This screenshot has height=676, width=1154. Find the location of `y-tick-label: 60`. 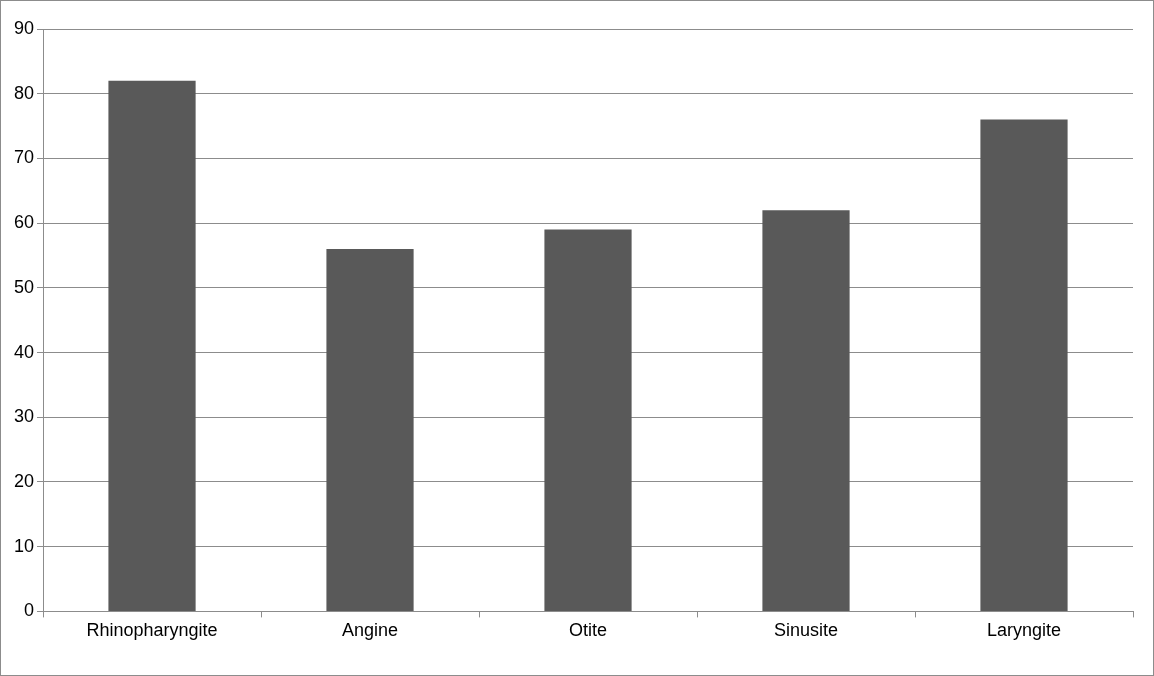

y-tick-label: 60 is located at coordinates (24, 222).